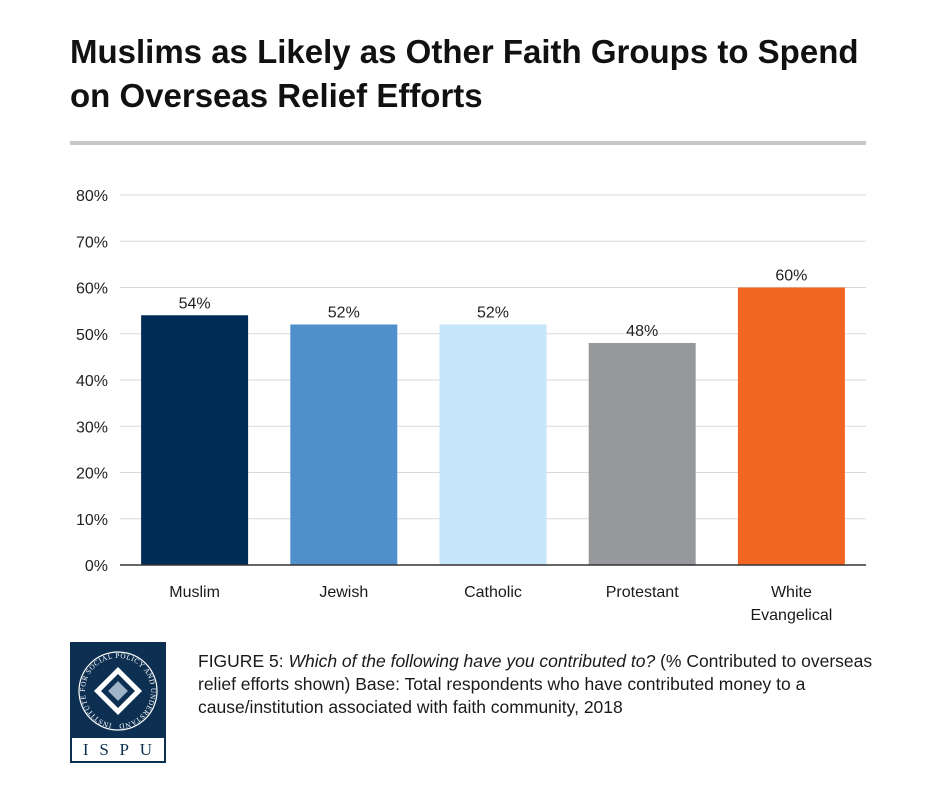 This screenshot has width=941, height=789. I want to click on x-tick-label: Jewish, so click(343, 592).